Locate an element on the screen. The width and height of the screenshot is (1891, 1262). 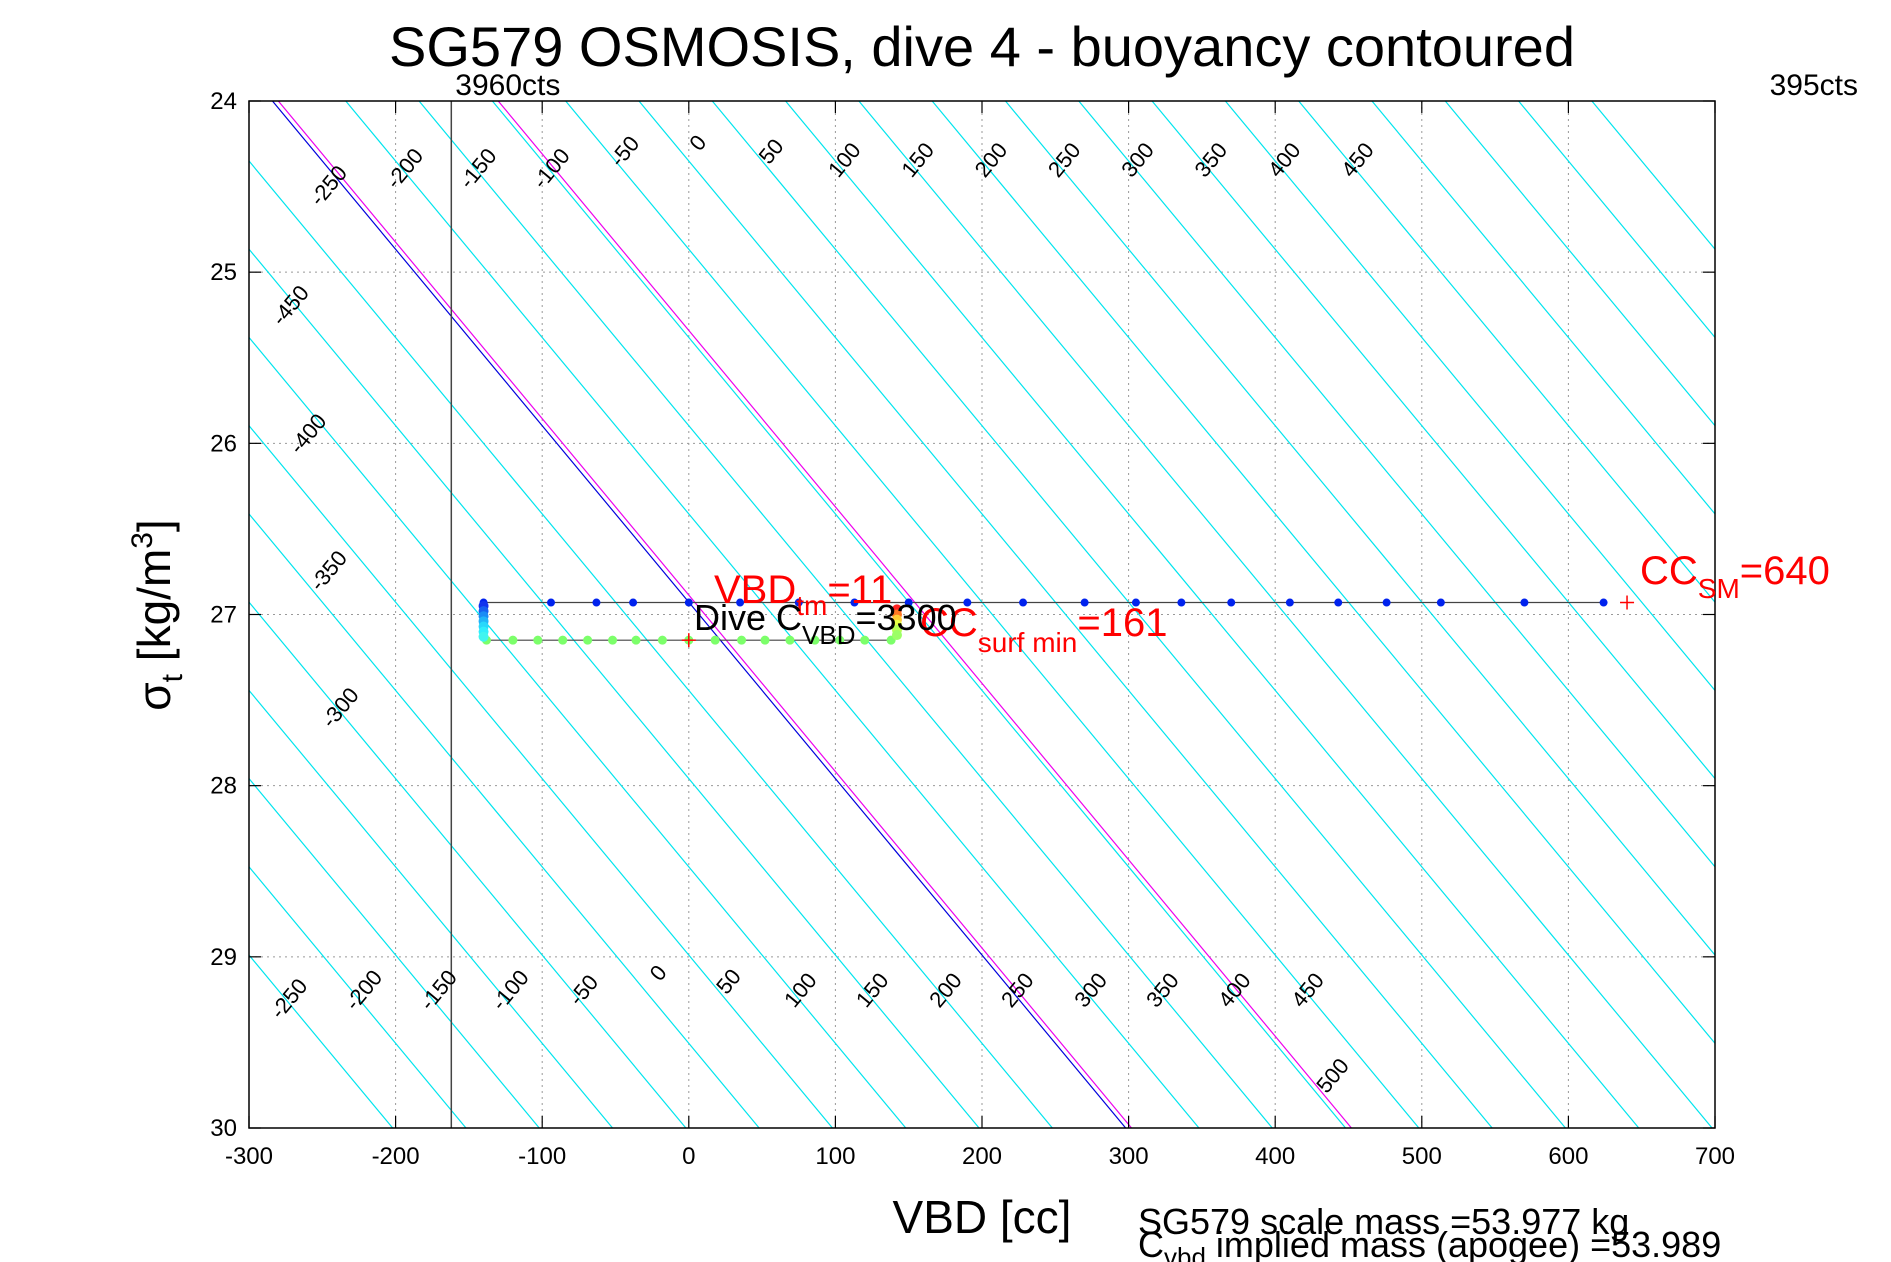
footer-implied-mass: Cvbd implied mass (apogee) =53.989 is located at coordinates (1429, 1243).